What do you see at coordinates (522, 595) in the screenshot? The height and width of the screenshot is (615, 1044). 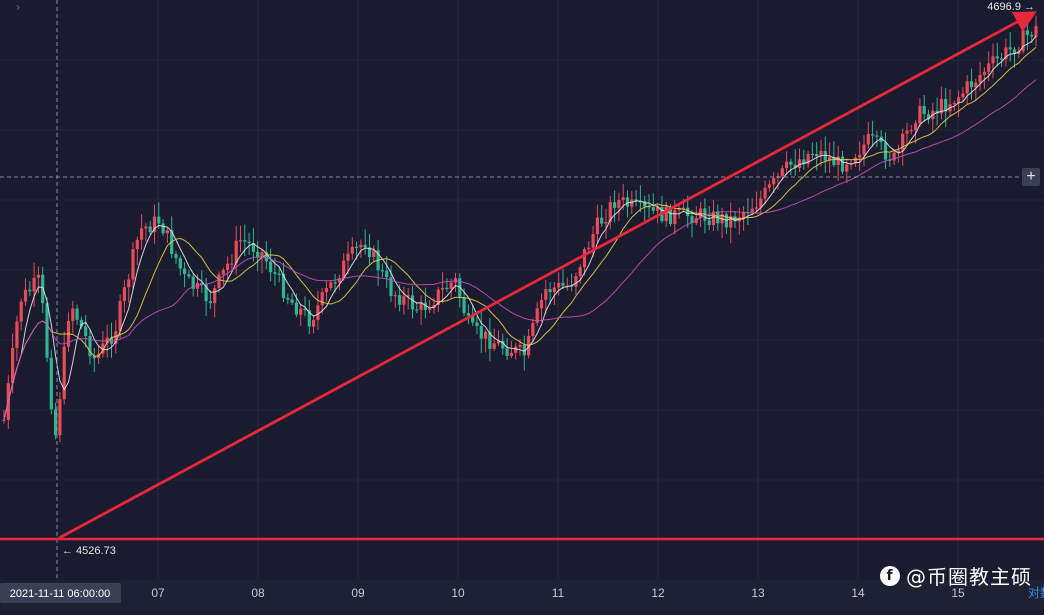 I see `x-axis-band` at bounding box center [522, 595].